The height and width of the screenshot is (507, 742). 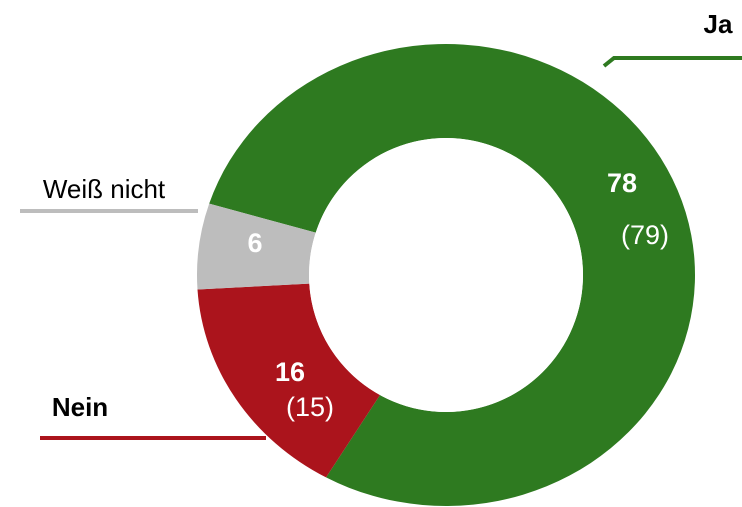 What do you see at coordinates (645, 235) in the screenshot?
I see `previous-value-label: (79)` at bounding box center [645, 235].